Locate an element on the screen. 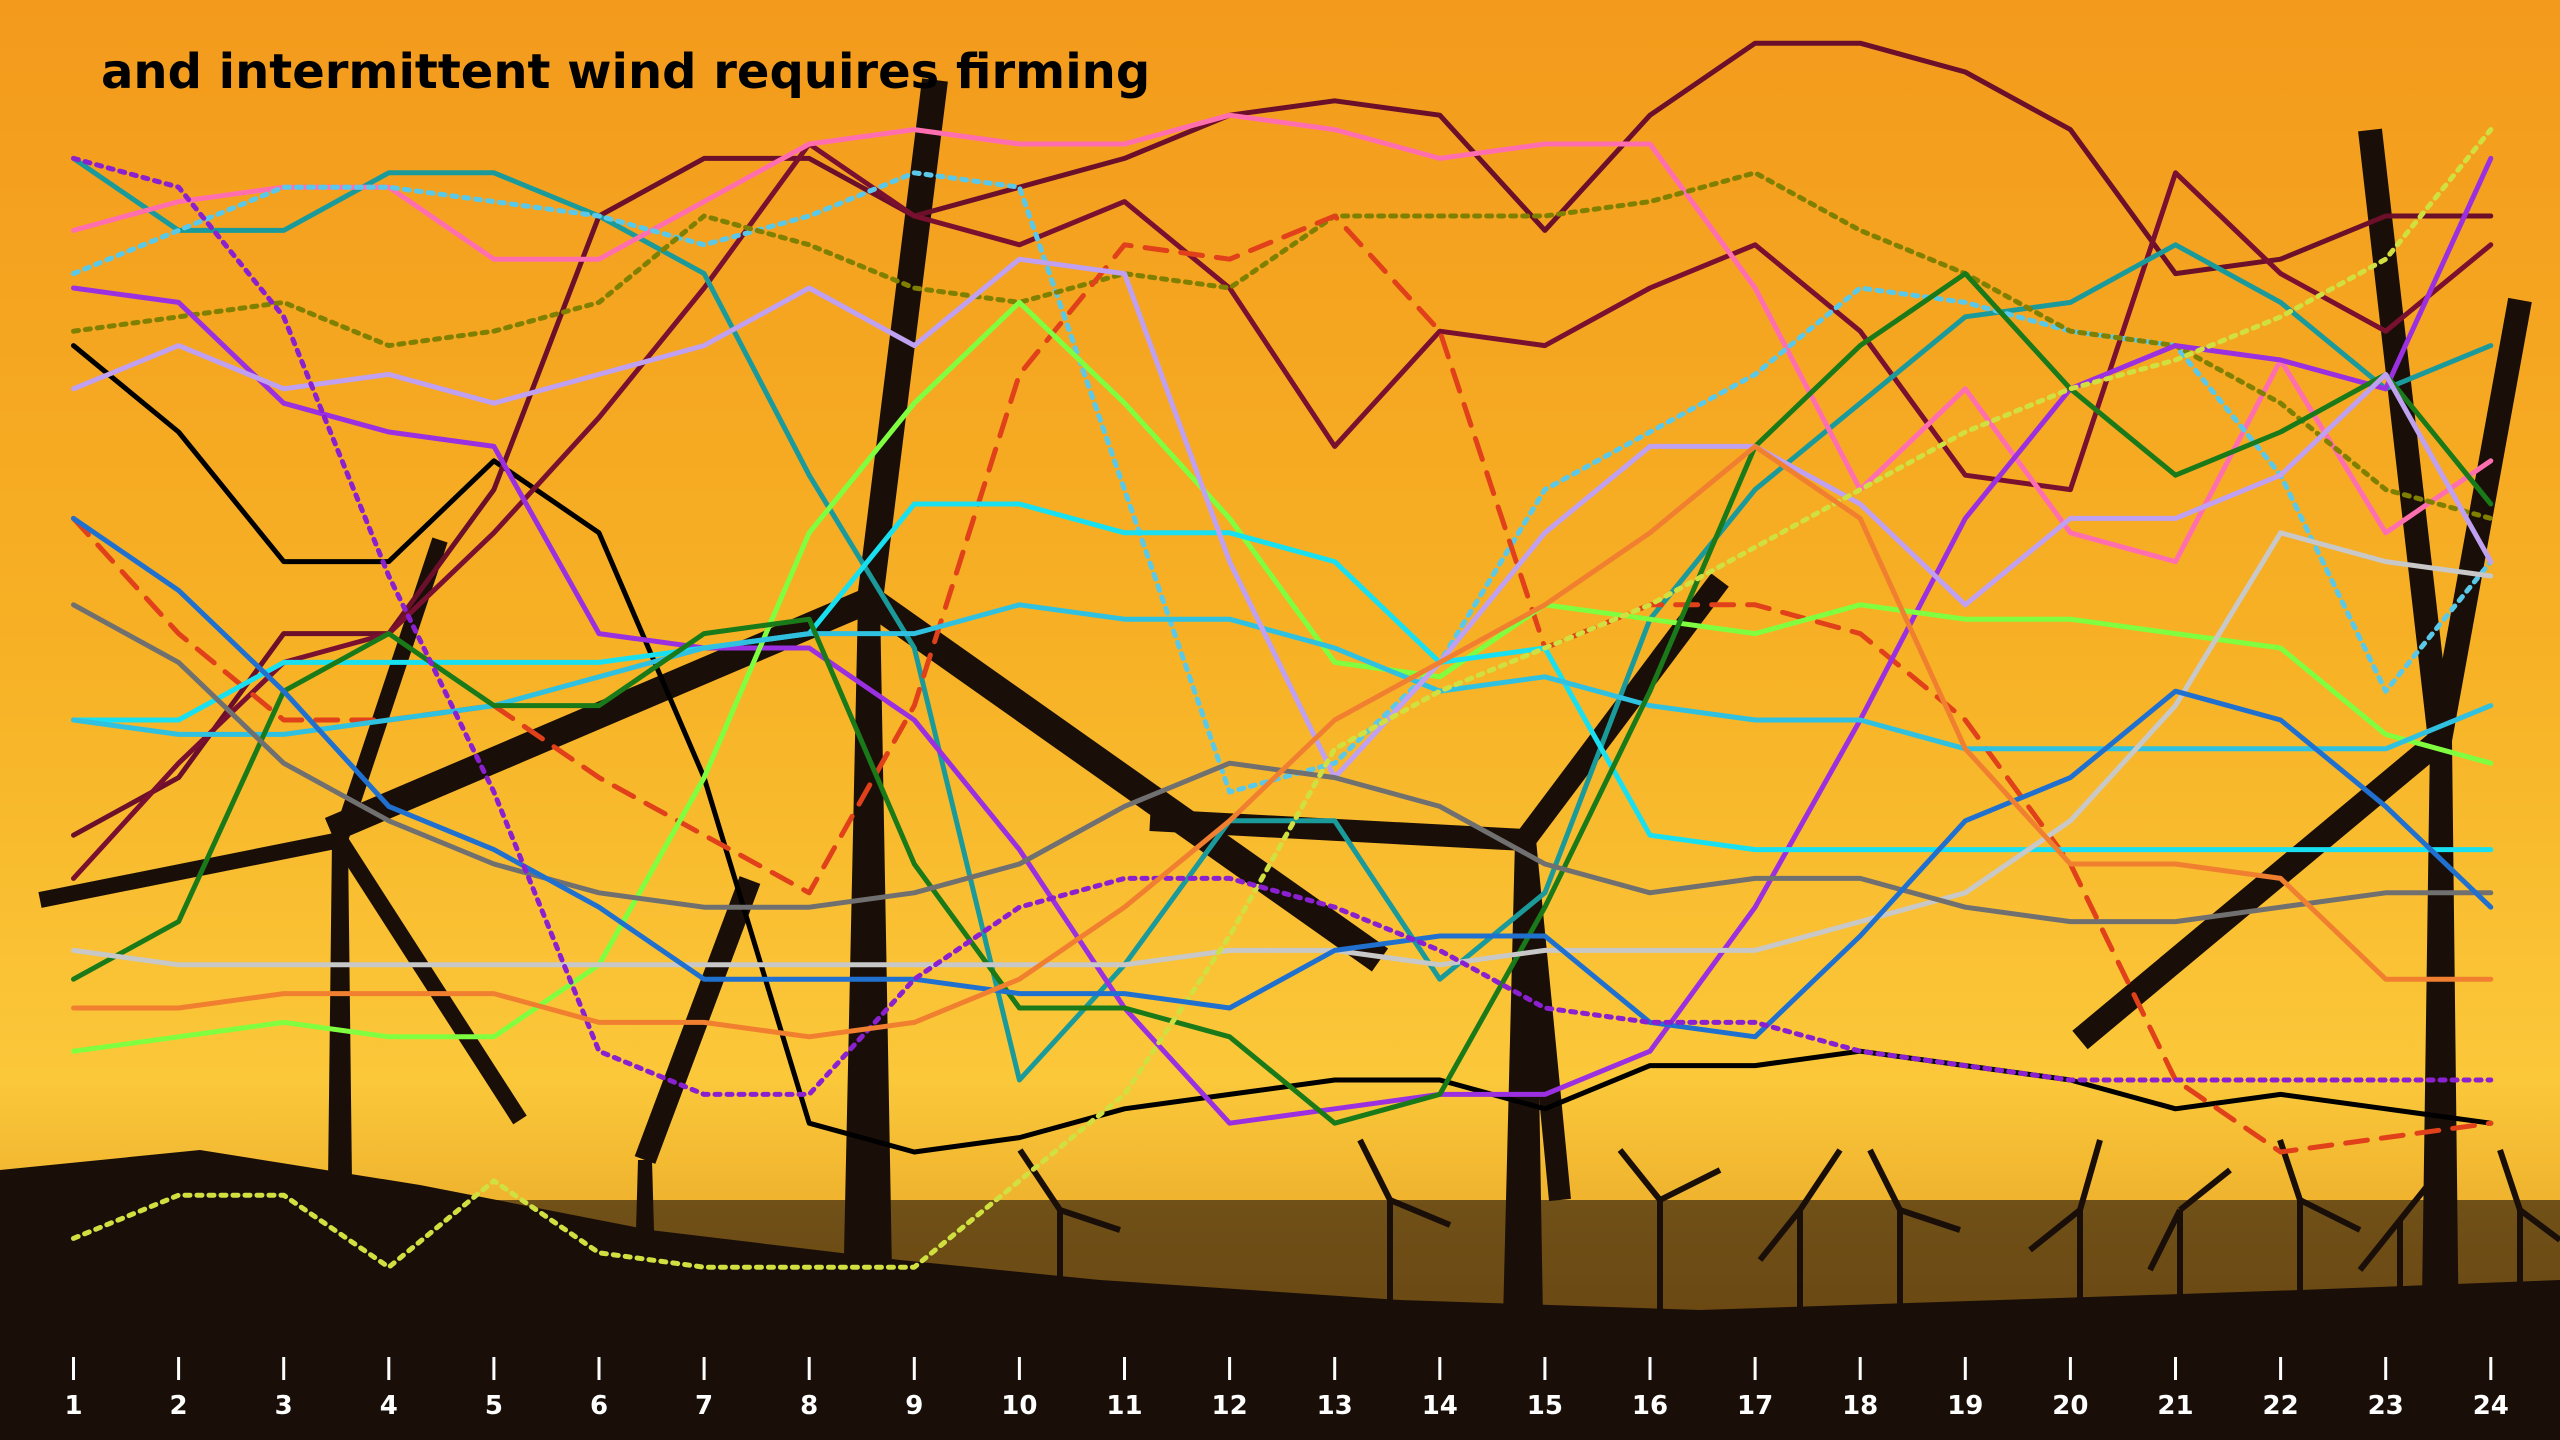  x-tick-label: 6 is located at coordinates (599, 1406).